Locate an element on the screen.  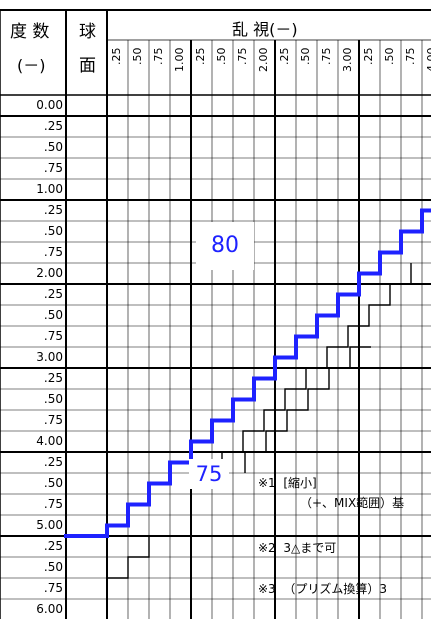
astig-column-label: 4.00 is located at coordinates (428, 60).